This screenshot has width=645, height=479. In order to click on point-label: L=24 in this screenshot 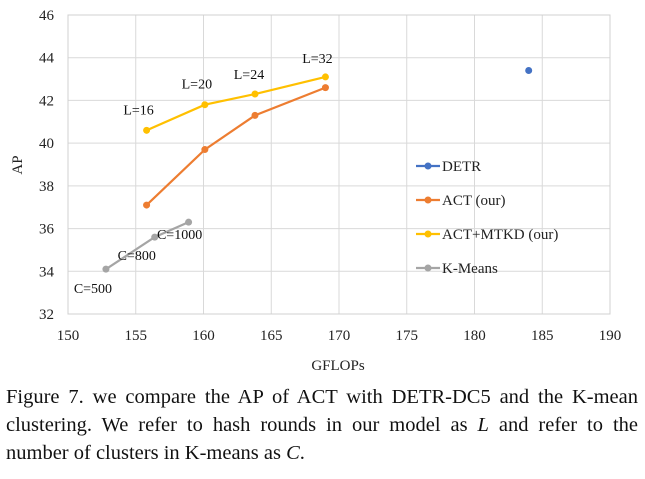, I will do `click(249, 75)`.